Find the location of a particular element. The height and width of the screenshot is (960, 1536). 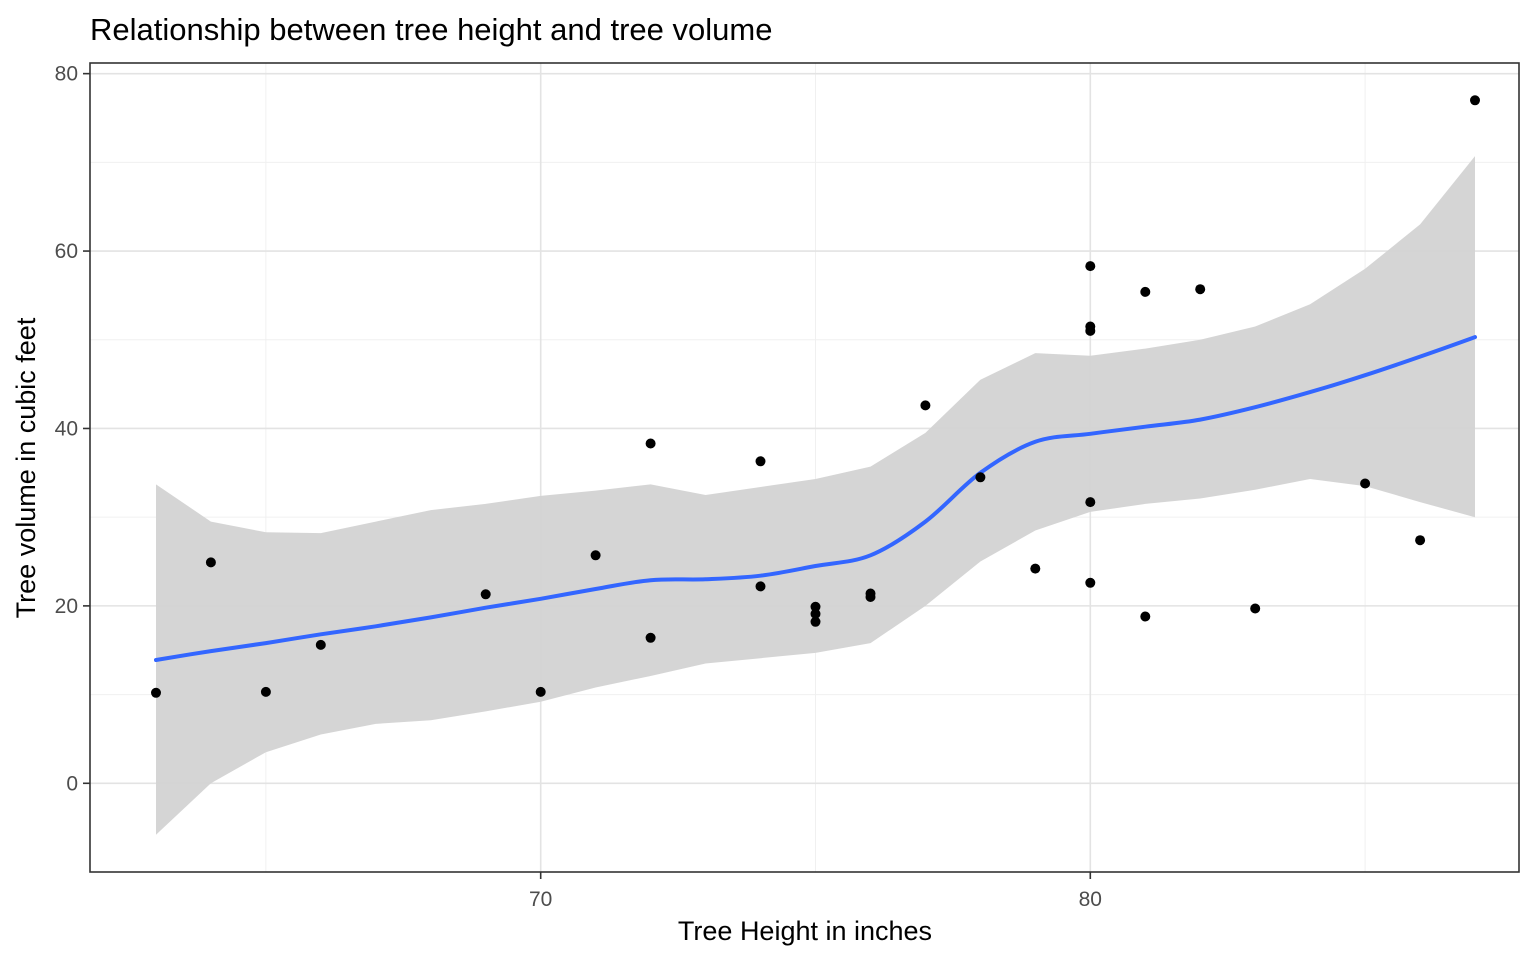

x-axis-label: Tree Height in inches is located at coordinates (805, 931).